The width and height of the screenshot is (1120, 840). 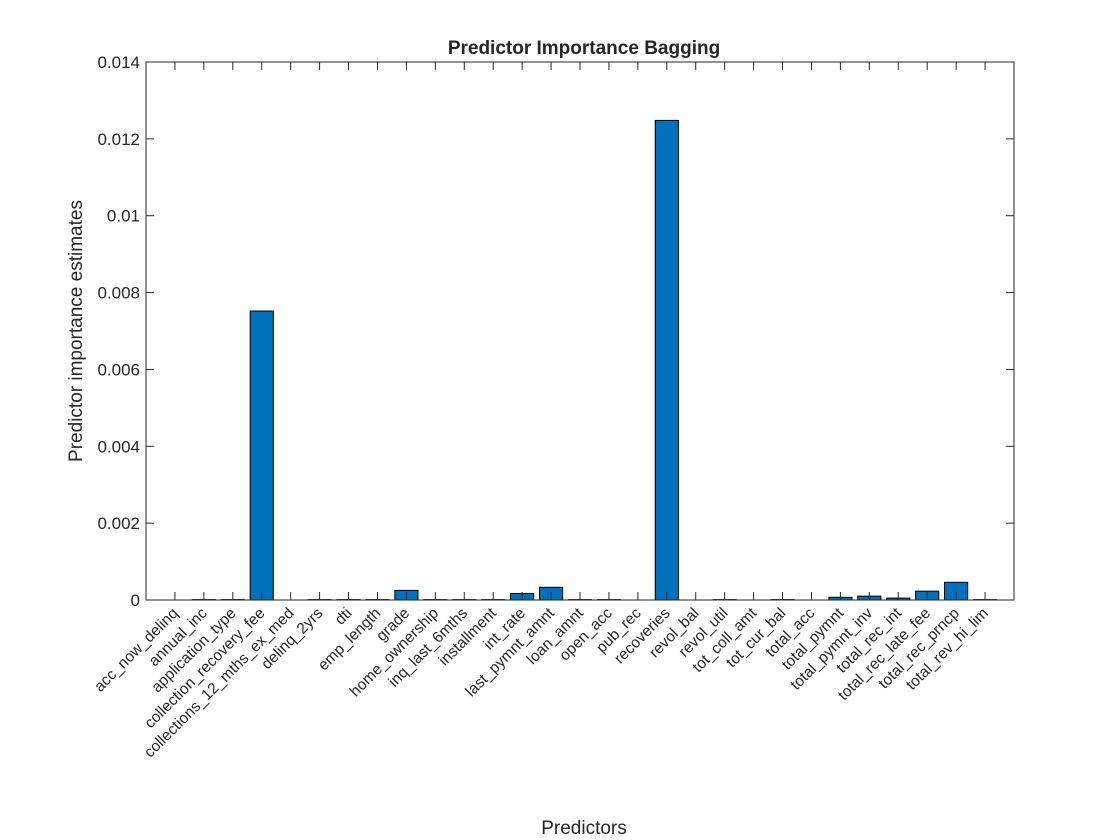 I want to click on y-tick-label: 0.014, so click(x=118, y=62).